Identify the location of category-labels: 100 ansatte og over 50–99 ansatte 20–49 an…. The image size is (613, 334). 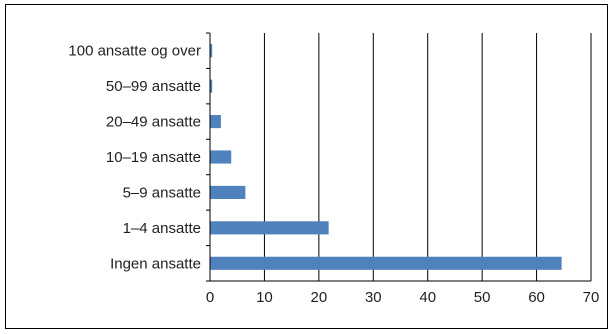
(134, 158).